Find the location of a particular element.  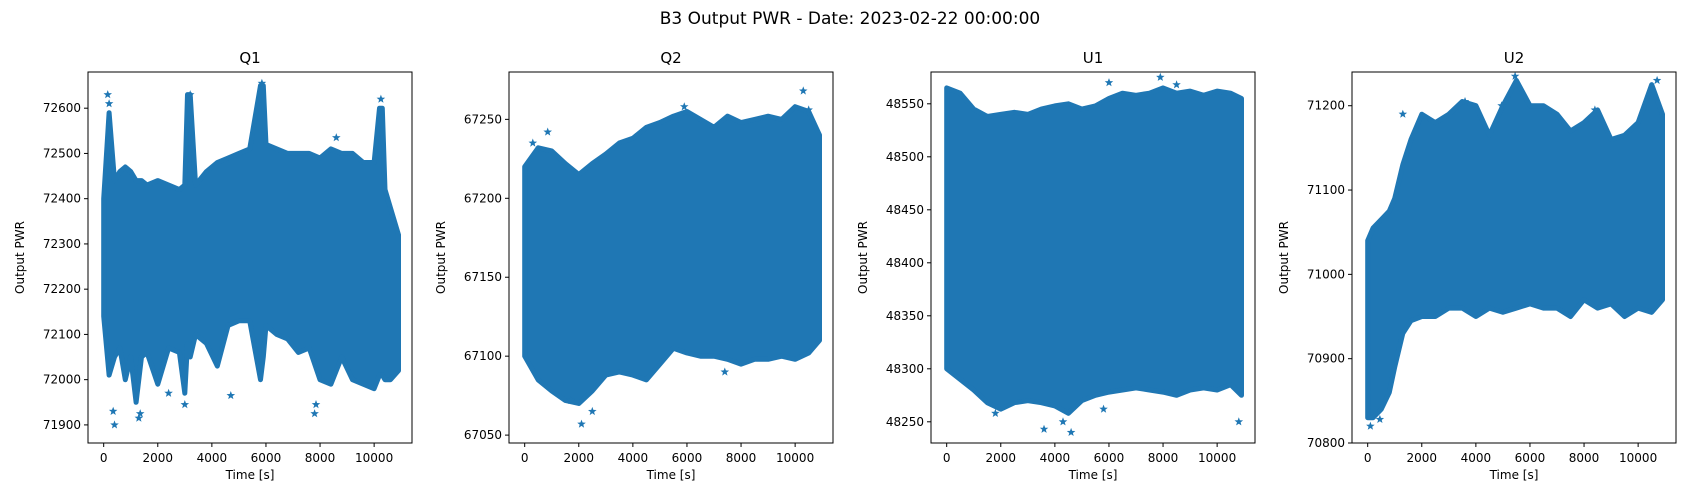

y-tick-label: 70900 is located at coordinates (1326, 359).